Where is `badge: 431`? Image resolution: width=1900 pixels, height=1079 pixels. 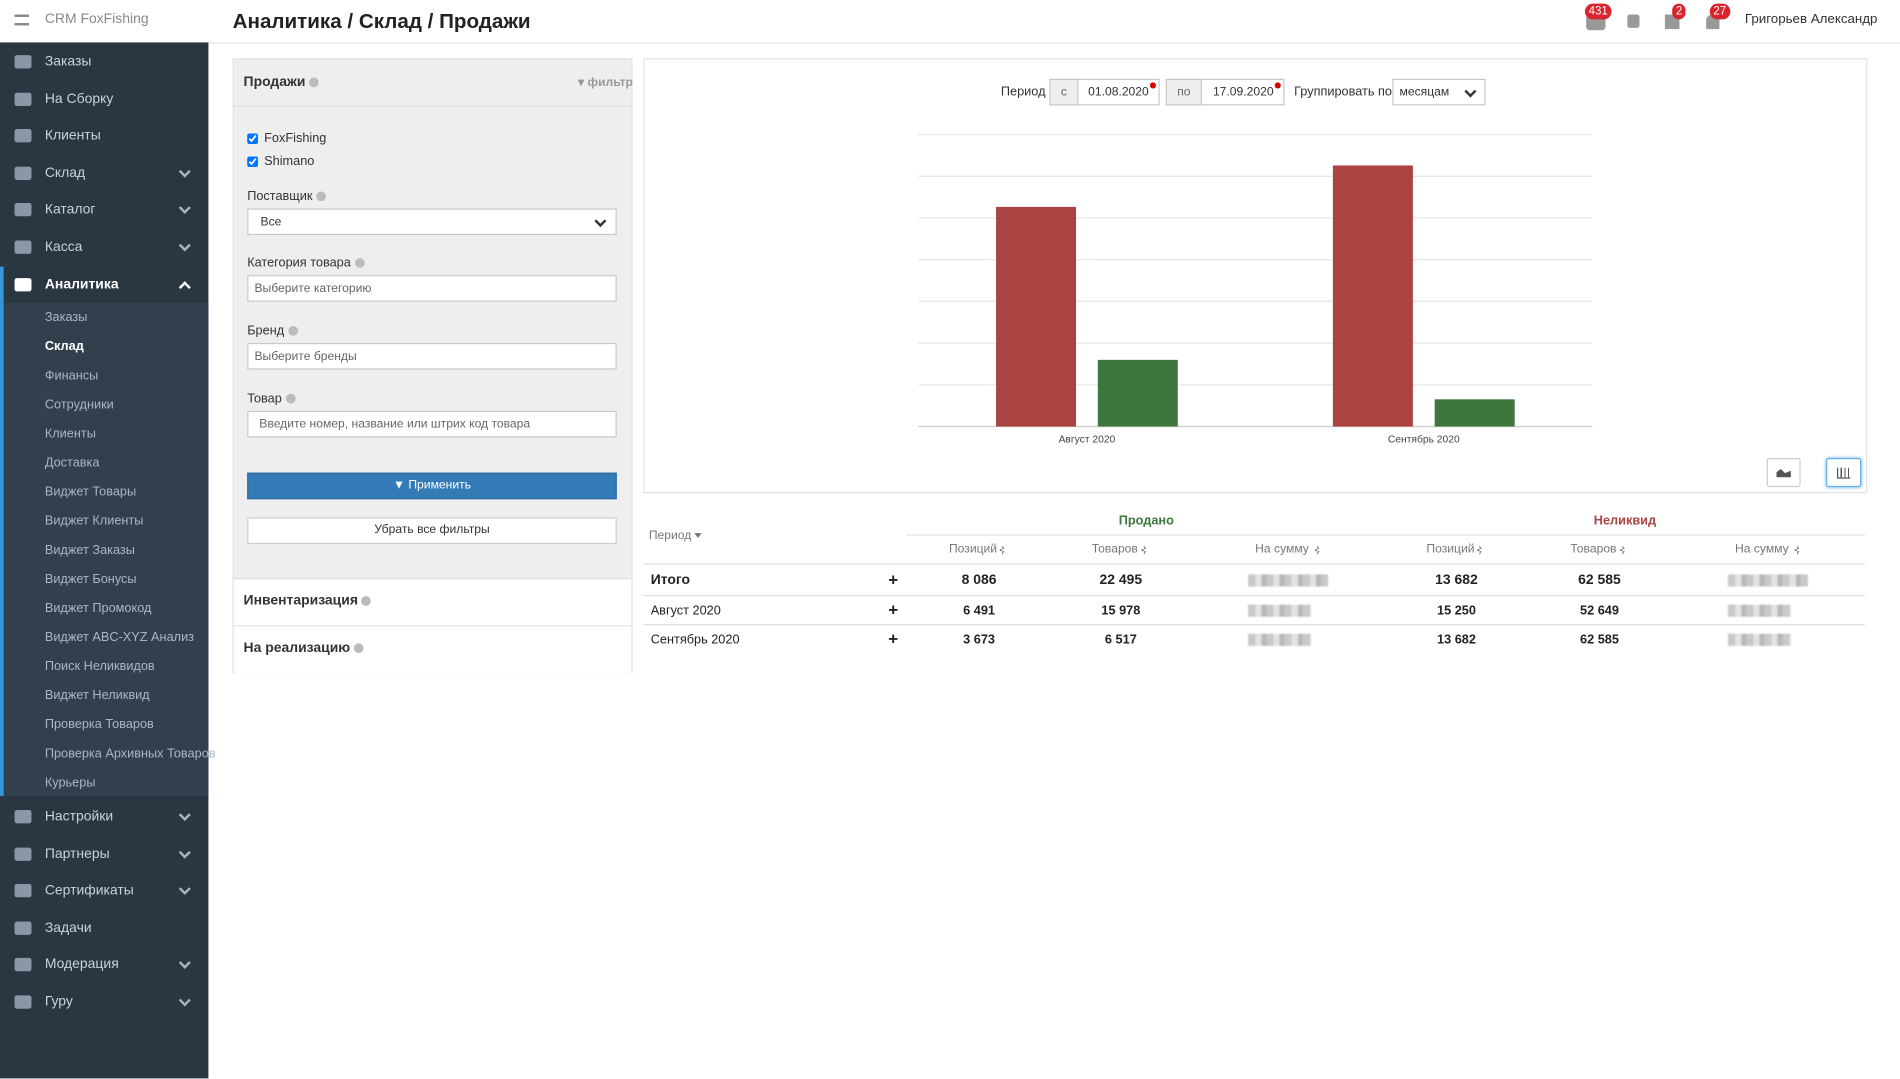 badge: 431 is located at coordinates (1598, 11).